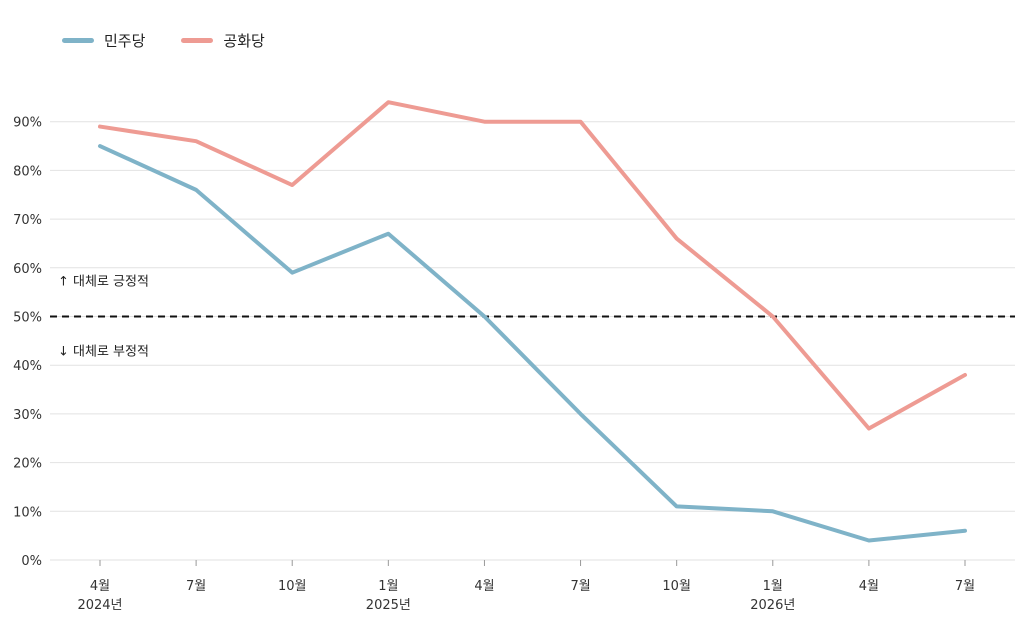 Image resolution: width=1024 pixels, height=623 pixels. What do you see at coordinates (27, 220) in the screenshot?
I see `y-tick-label: 70%` at bounding box center [27, 220].